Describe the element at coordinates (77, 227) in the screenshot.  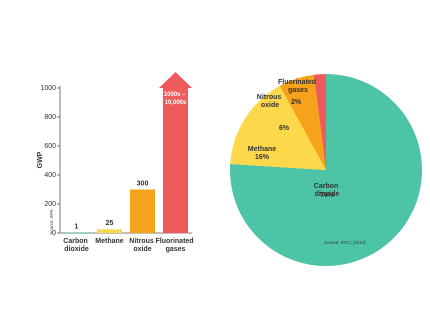
I see `value-label: 1` at that location.